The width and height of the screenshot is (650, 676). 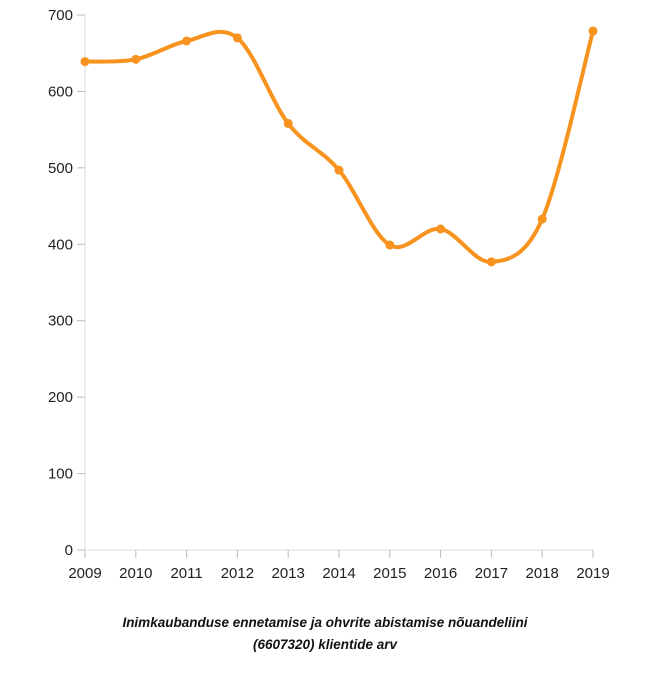 What do you see at coordinates (338, 573) in the screenshot?
I see `x-tick-label: 2014` at bounding box center [338, 573].